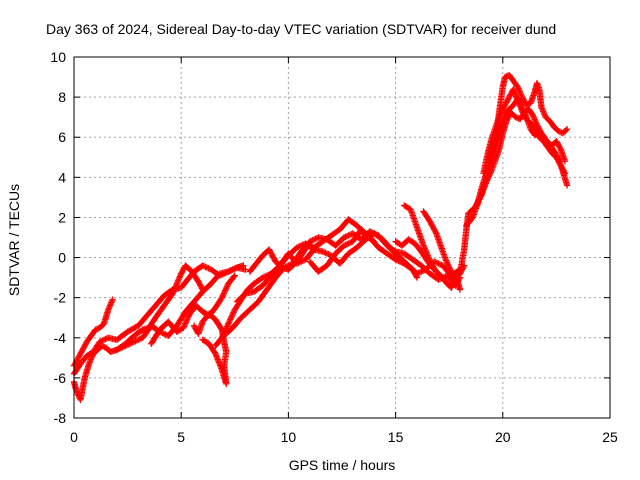 The height and width of the screenshot is (480, 640). Describe the element at coordinates (396, 437) in the screenshot. I see `x-tick-label: 15` at that location.